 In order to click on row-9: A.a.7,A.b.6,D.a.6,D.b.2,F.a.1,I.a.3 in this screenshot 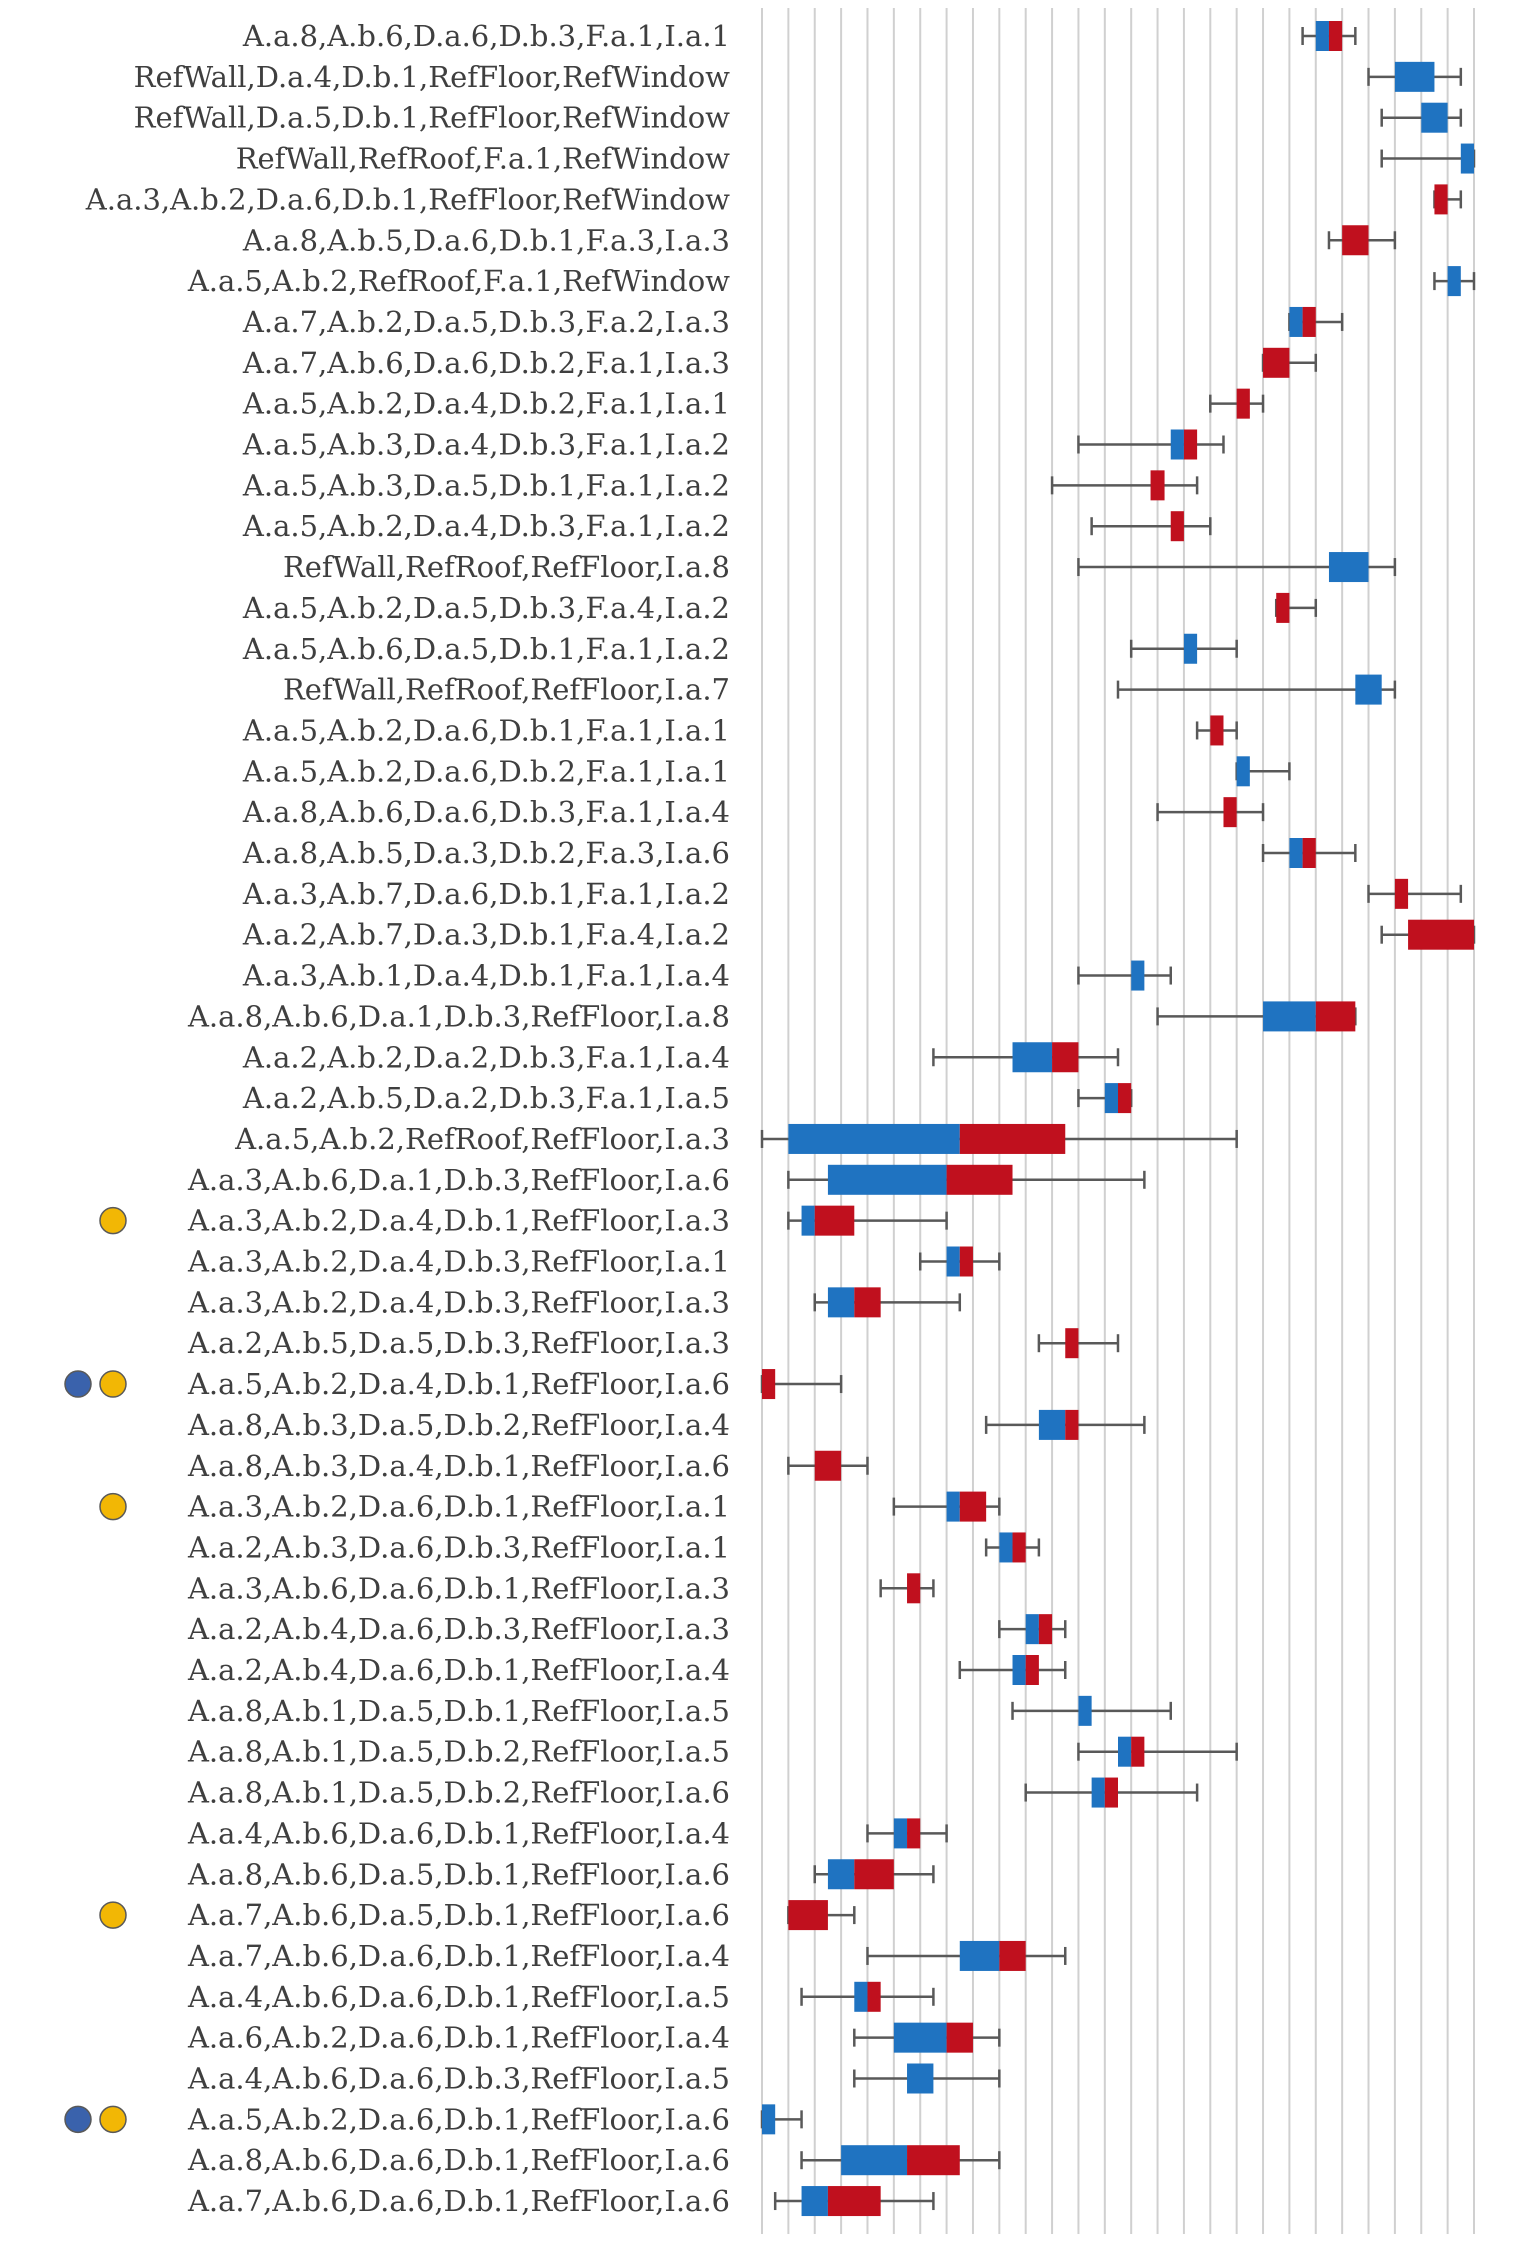, I will do `click(780, 363)`.